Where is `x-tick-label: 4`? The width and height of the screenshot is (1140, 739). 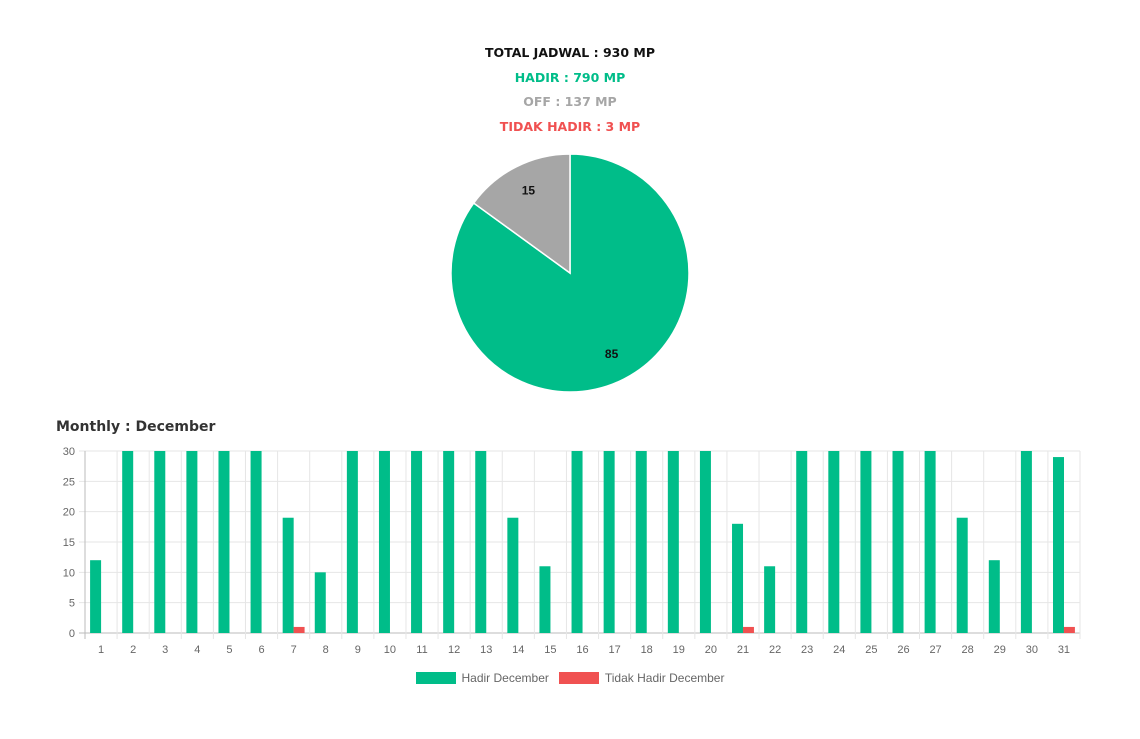
x-tick-label: 4 is located at coordinates (197, 650).